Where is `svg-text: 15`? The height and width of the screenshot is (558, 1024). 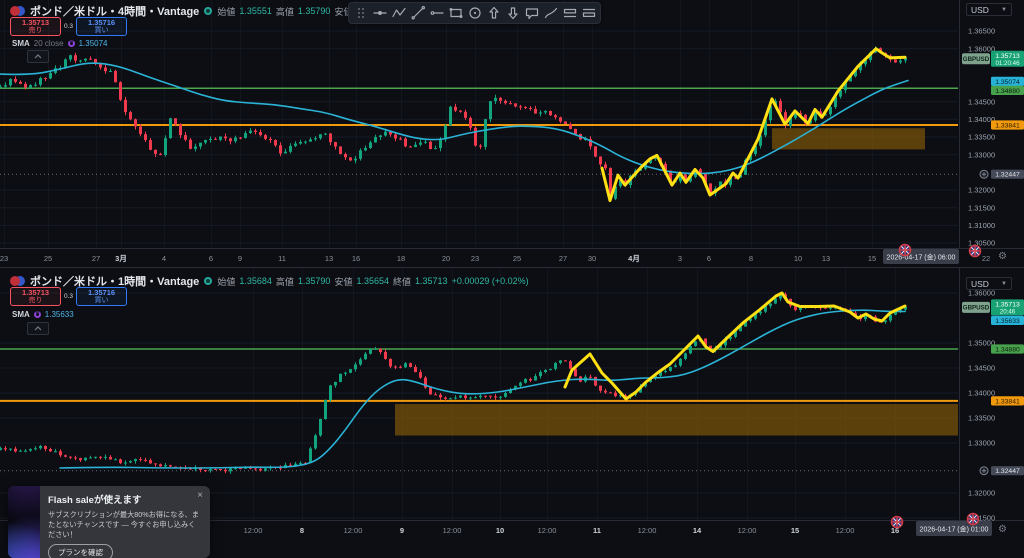 svg-text: 15 is located at coordinates (795, 530).